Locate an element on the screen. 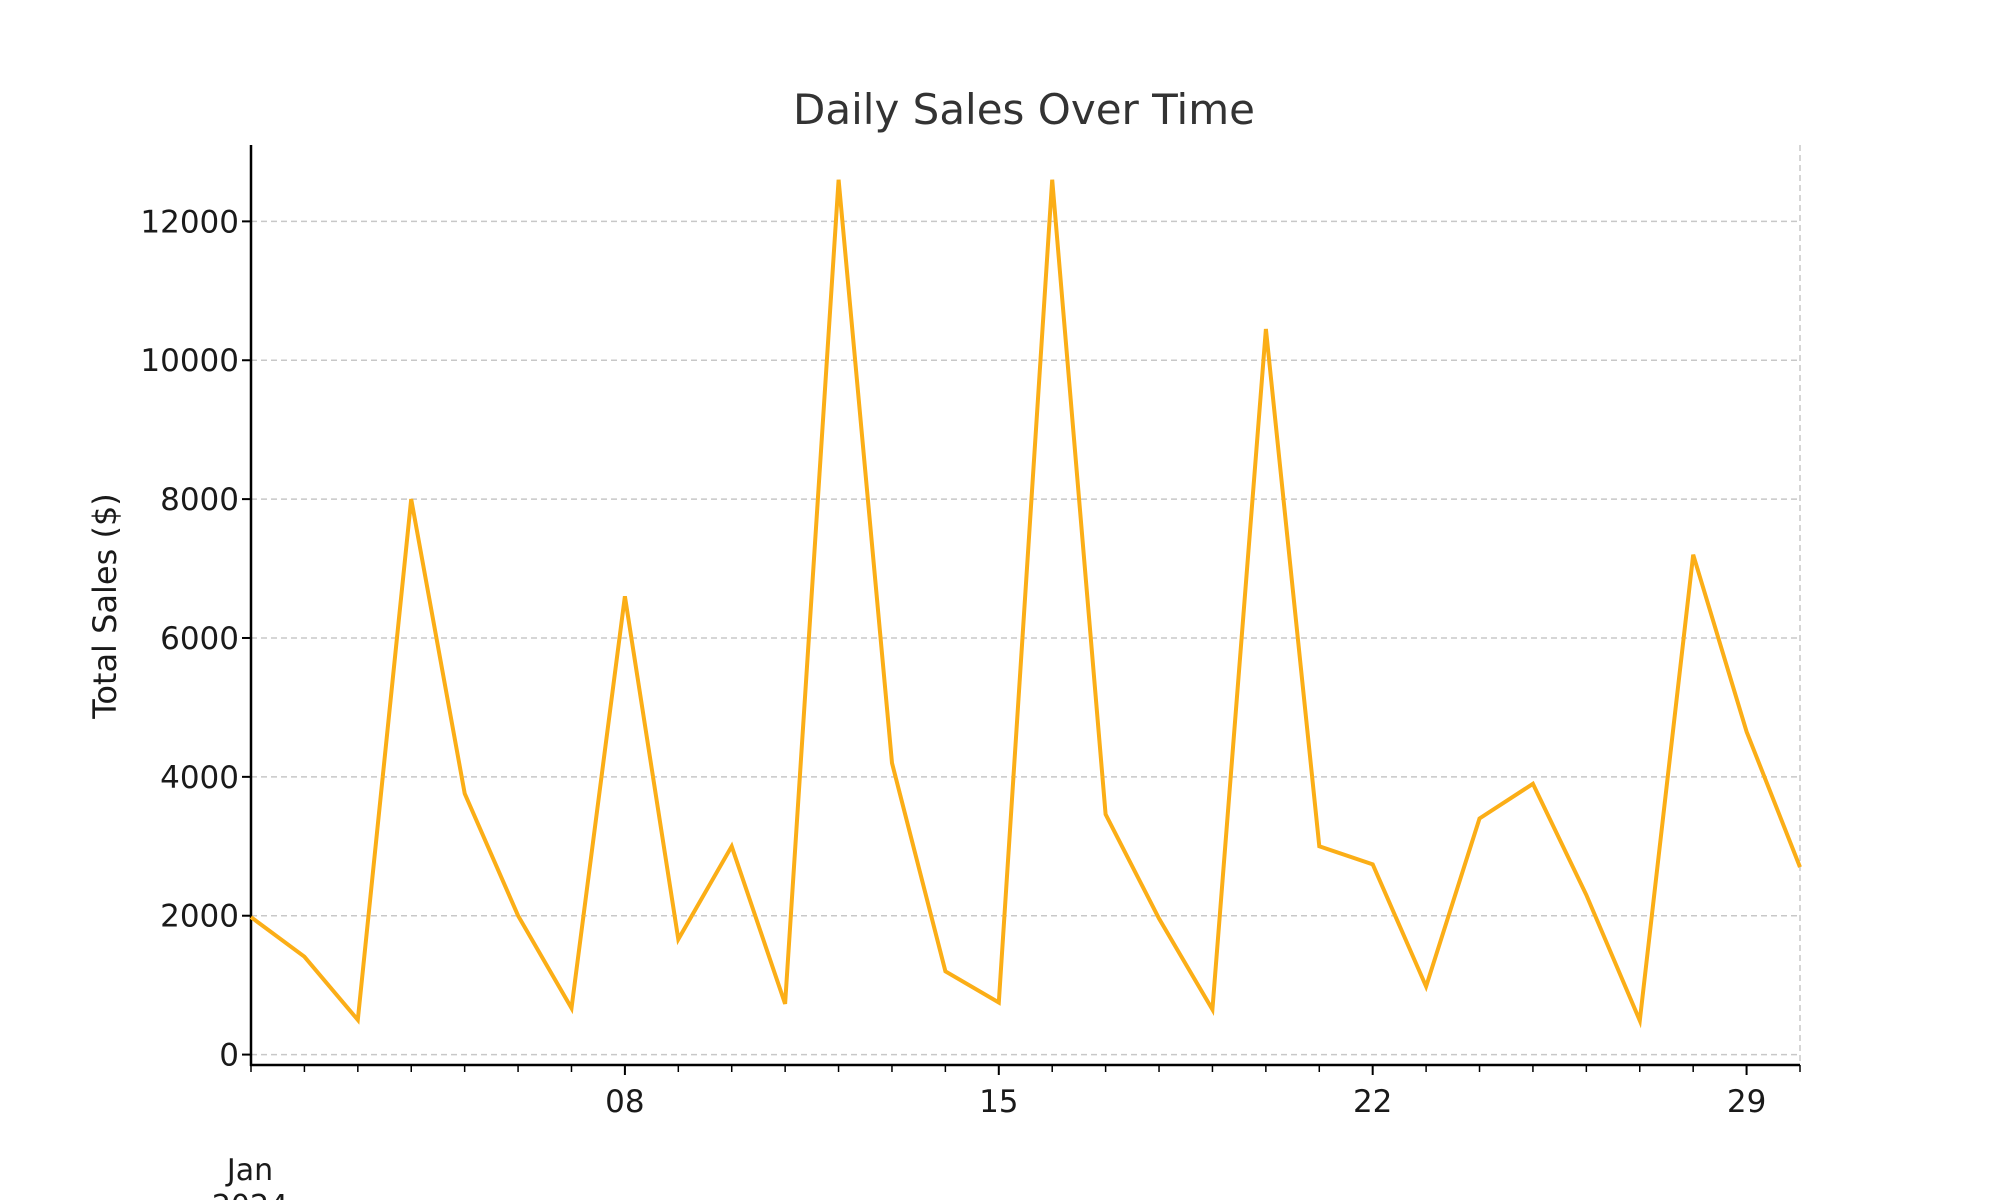 Image resolution: width=2000 pixels, height=1204 pixels. y-tick-label: 6000 is located at coordinates (199, 639).